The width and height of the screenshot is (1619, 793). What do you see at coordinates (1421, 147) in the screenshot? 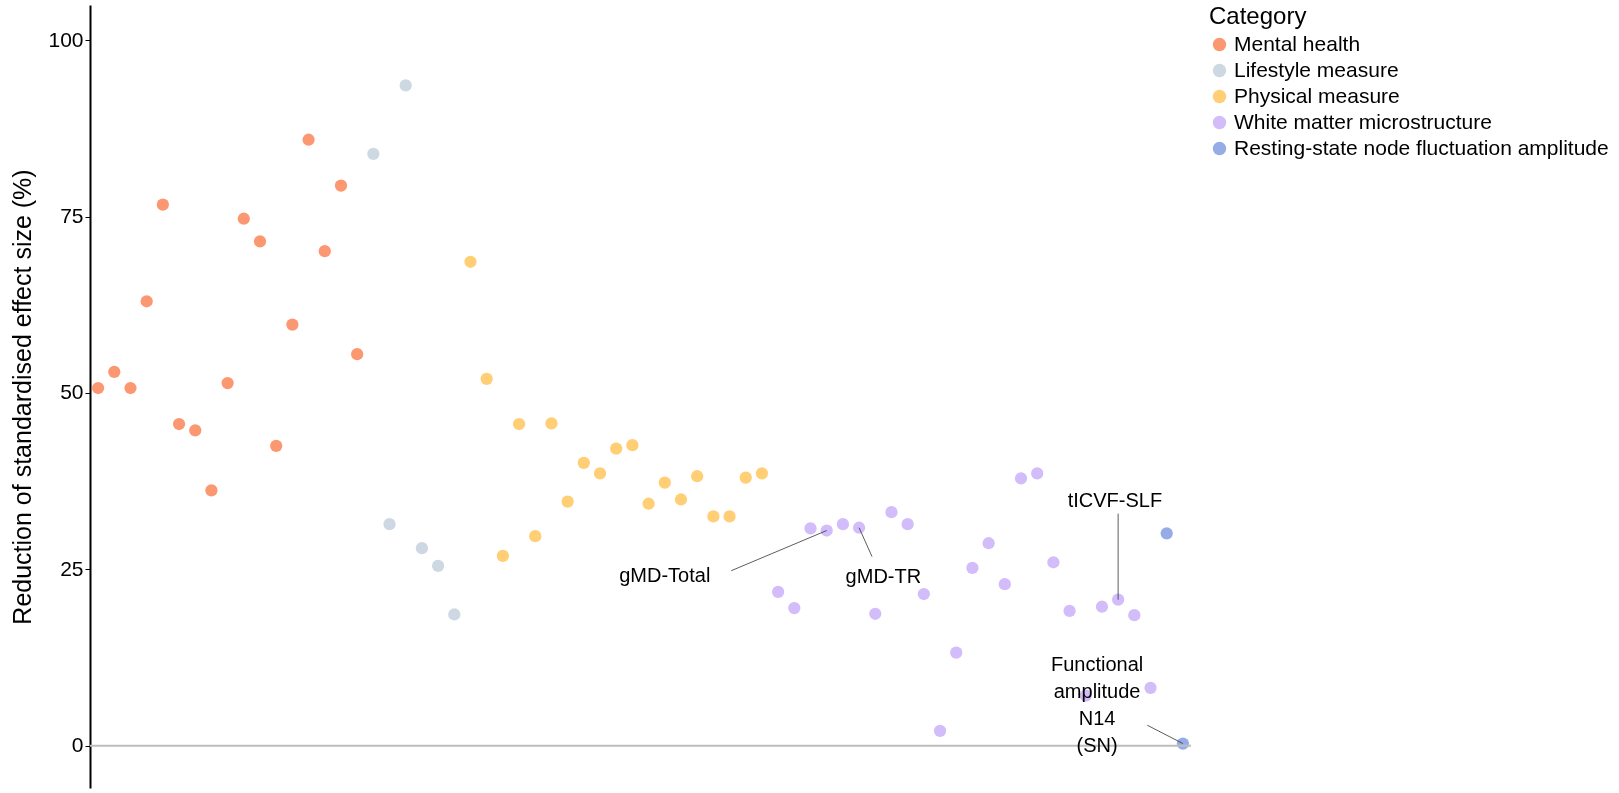
I see `legend-label: Resting-state node fluctuation amplitude` at bounding box center [1421, 147].